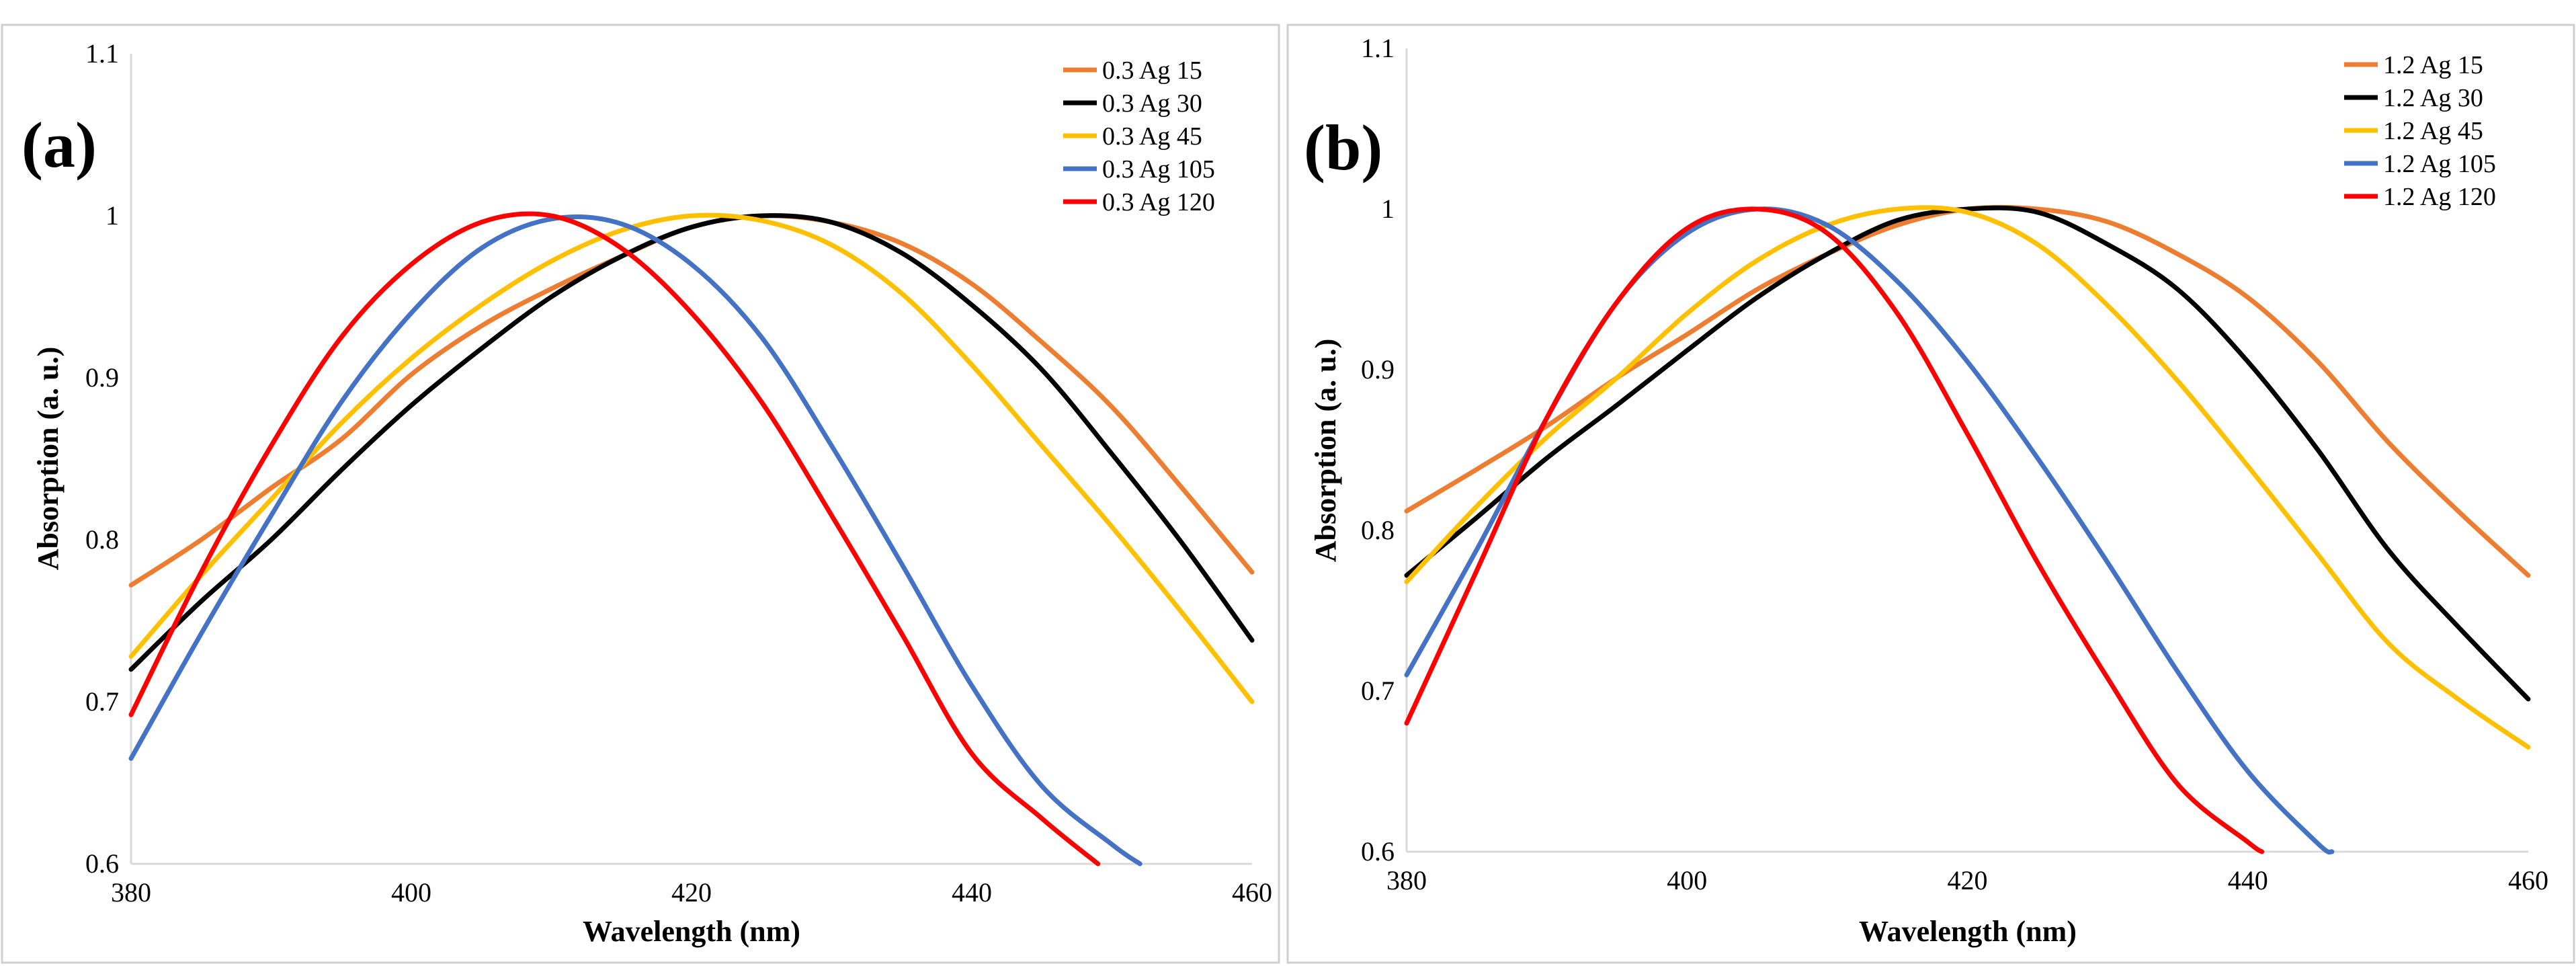 This screenshot has height=966, width=2576. What do you see at coordinates (48, 459) in the screenshot?
I see `panel-a-y-axis-title: Absorption (a. u.)` at bounding box center [48, 459].